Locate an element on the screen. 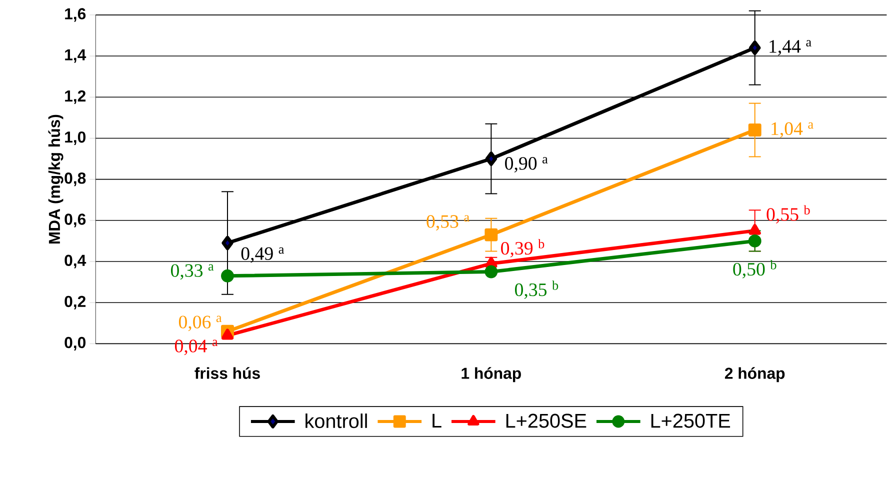  y-tick-label: 1,2 is located at coordinates (75, 97).